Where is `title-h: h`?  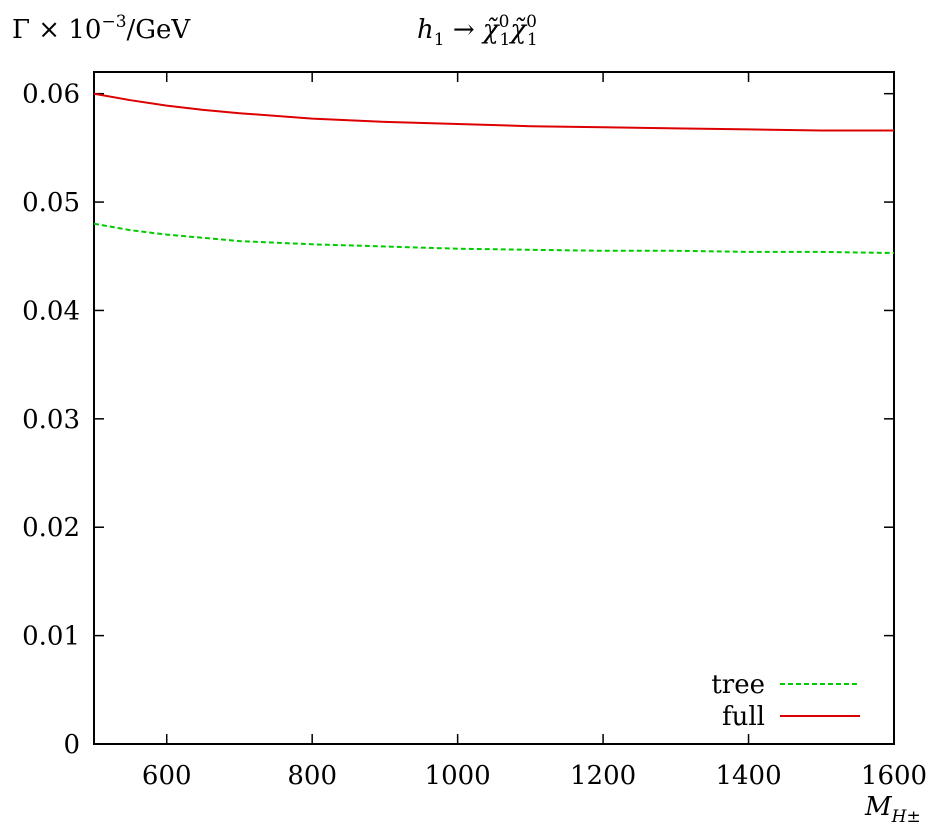 title-h: h is located at coordinates (425, 30).